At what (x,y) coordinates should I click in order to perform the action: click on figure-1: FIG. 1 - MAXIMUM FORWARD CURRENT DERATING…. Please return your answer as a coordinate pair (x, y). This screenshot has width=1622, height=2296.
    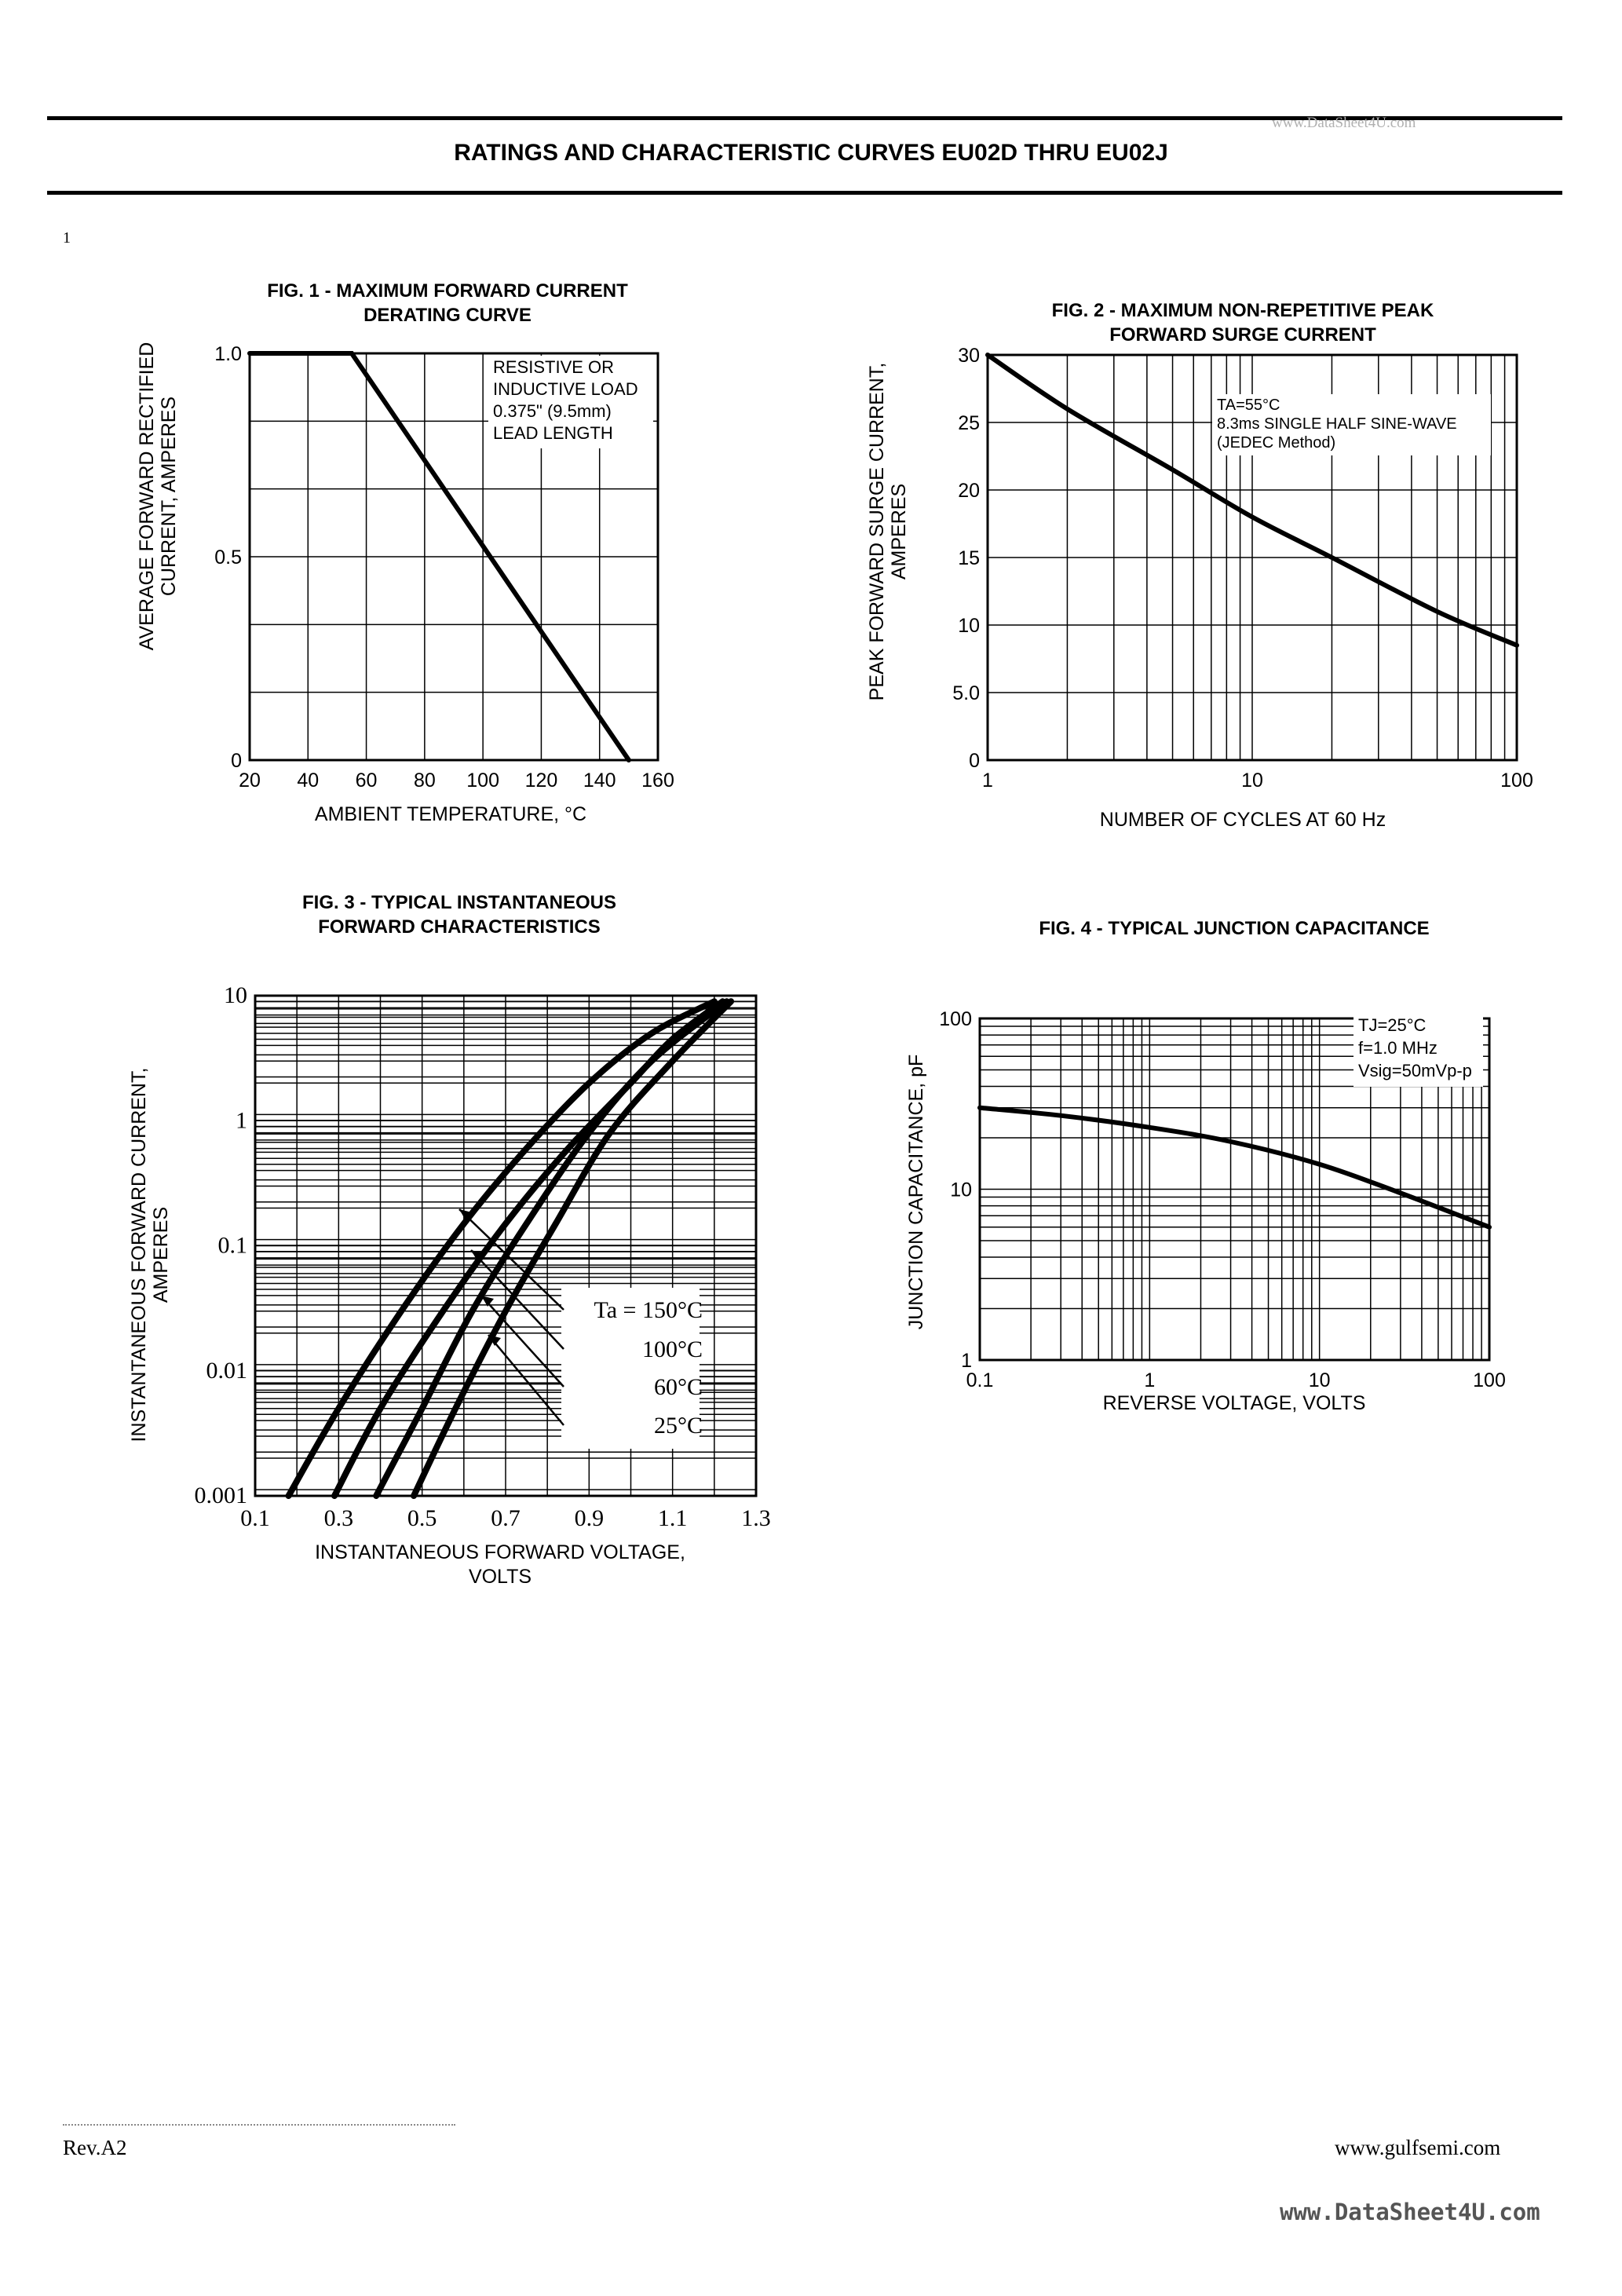
    Looking at the image, I should click on (405, 552).